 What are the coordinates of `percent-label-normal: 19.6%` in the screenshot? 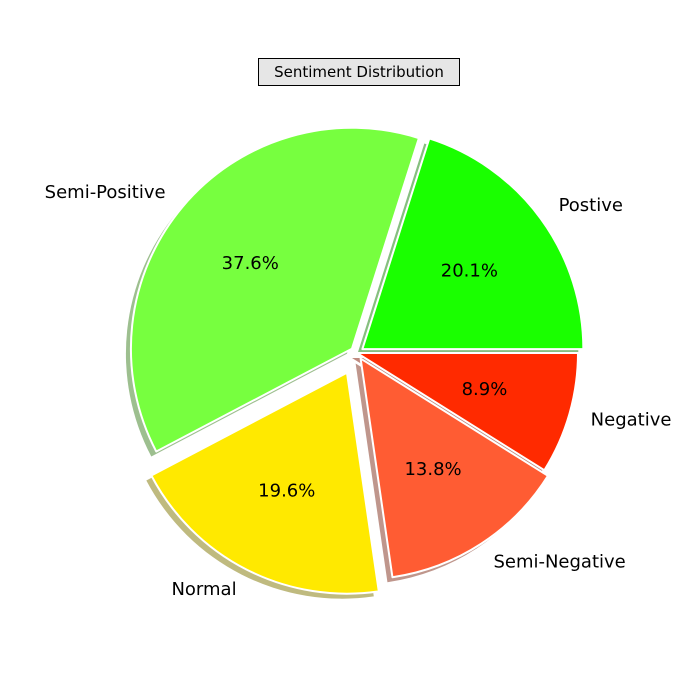 It's located at (286, 490).